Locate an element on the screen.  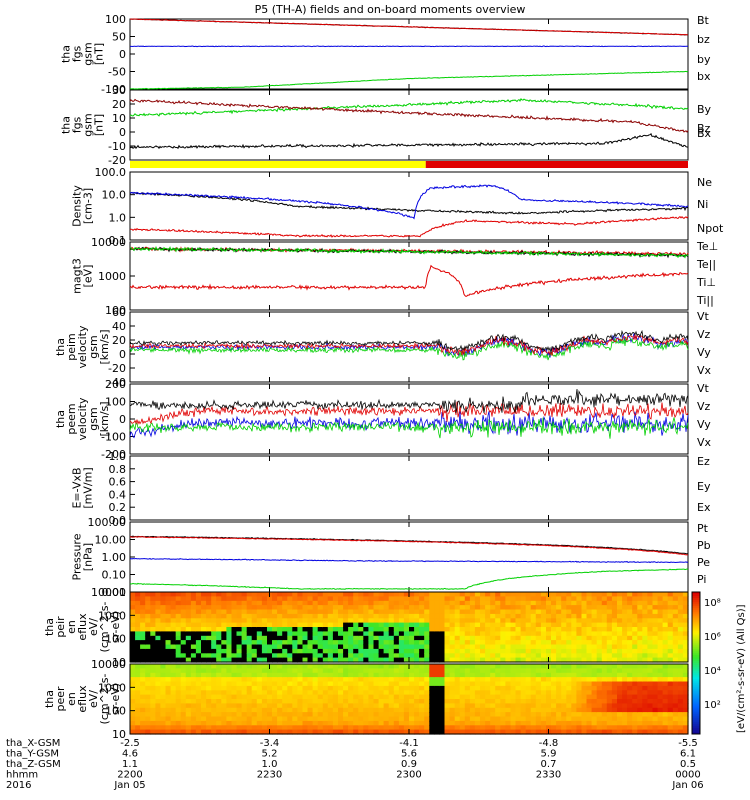
y-tick-label: -40 is located at coordinates (117, 382).